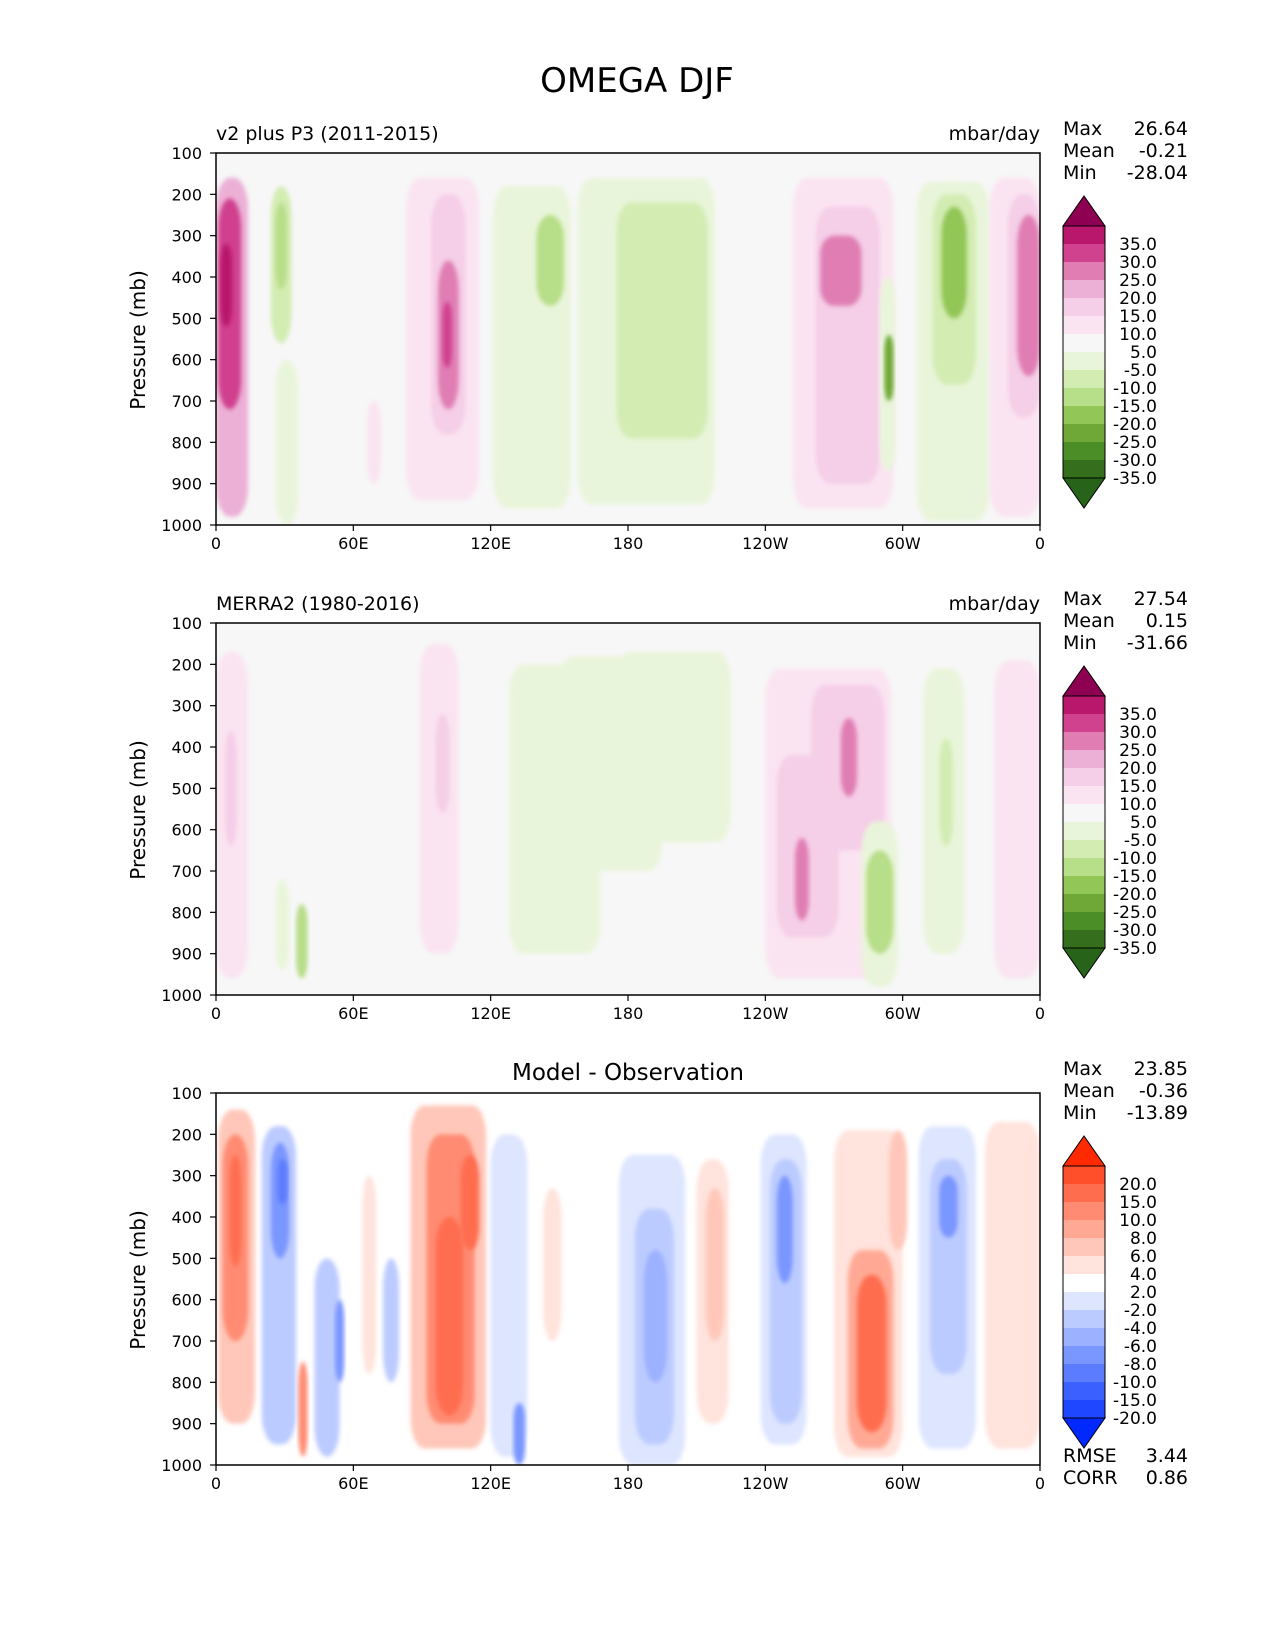 This screenshot has width=1275, height=1650. I want to click on colorbar-label: -15.0, so click(1135, 1401).